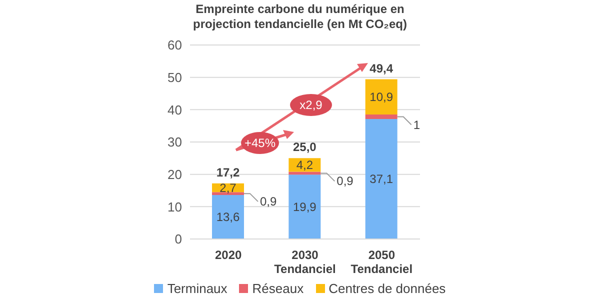  What do you see at coordinates (178, 239) in the screenshot?
I see `y-tick-label: 0` at bounding box center [178, 239].